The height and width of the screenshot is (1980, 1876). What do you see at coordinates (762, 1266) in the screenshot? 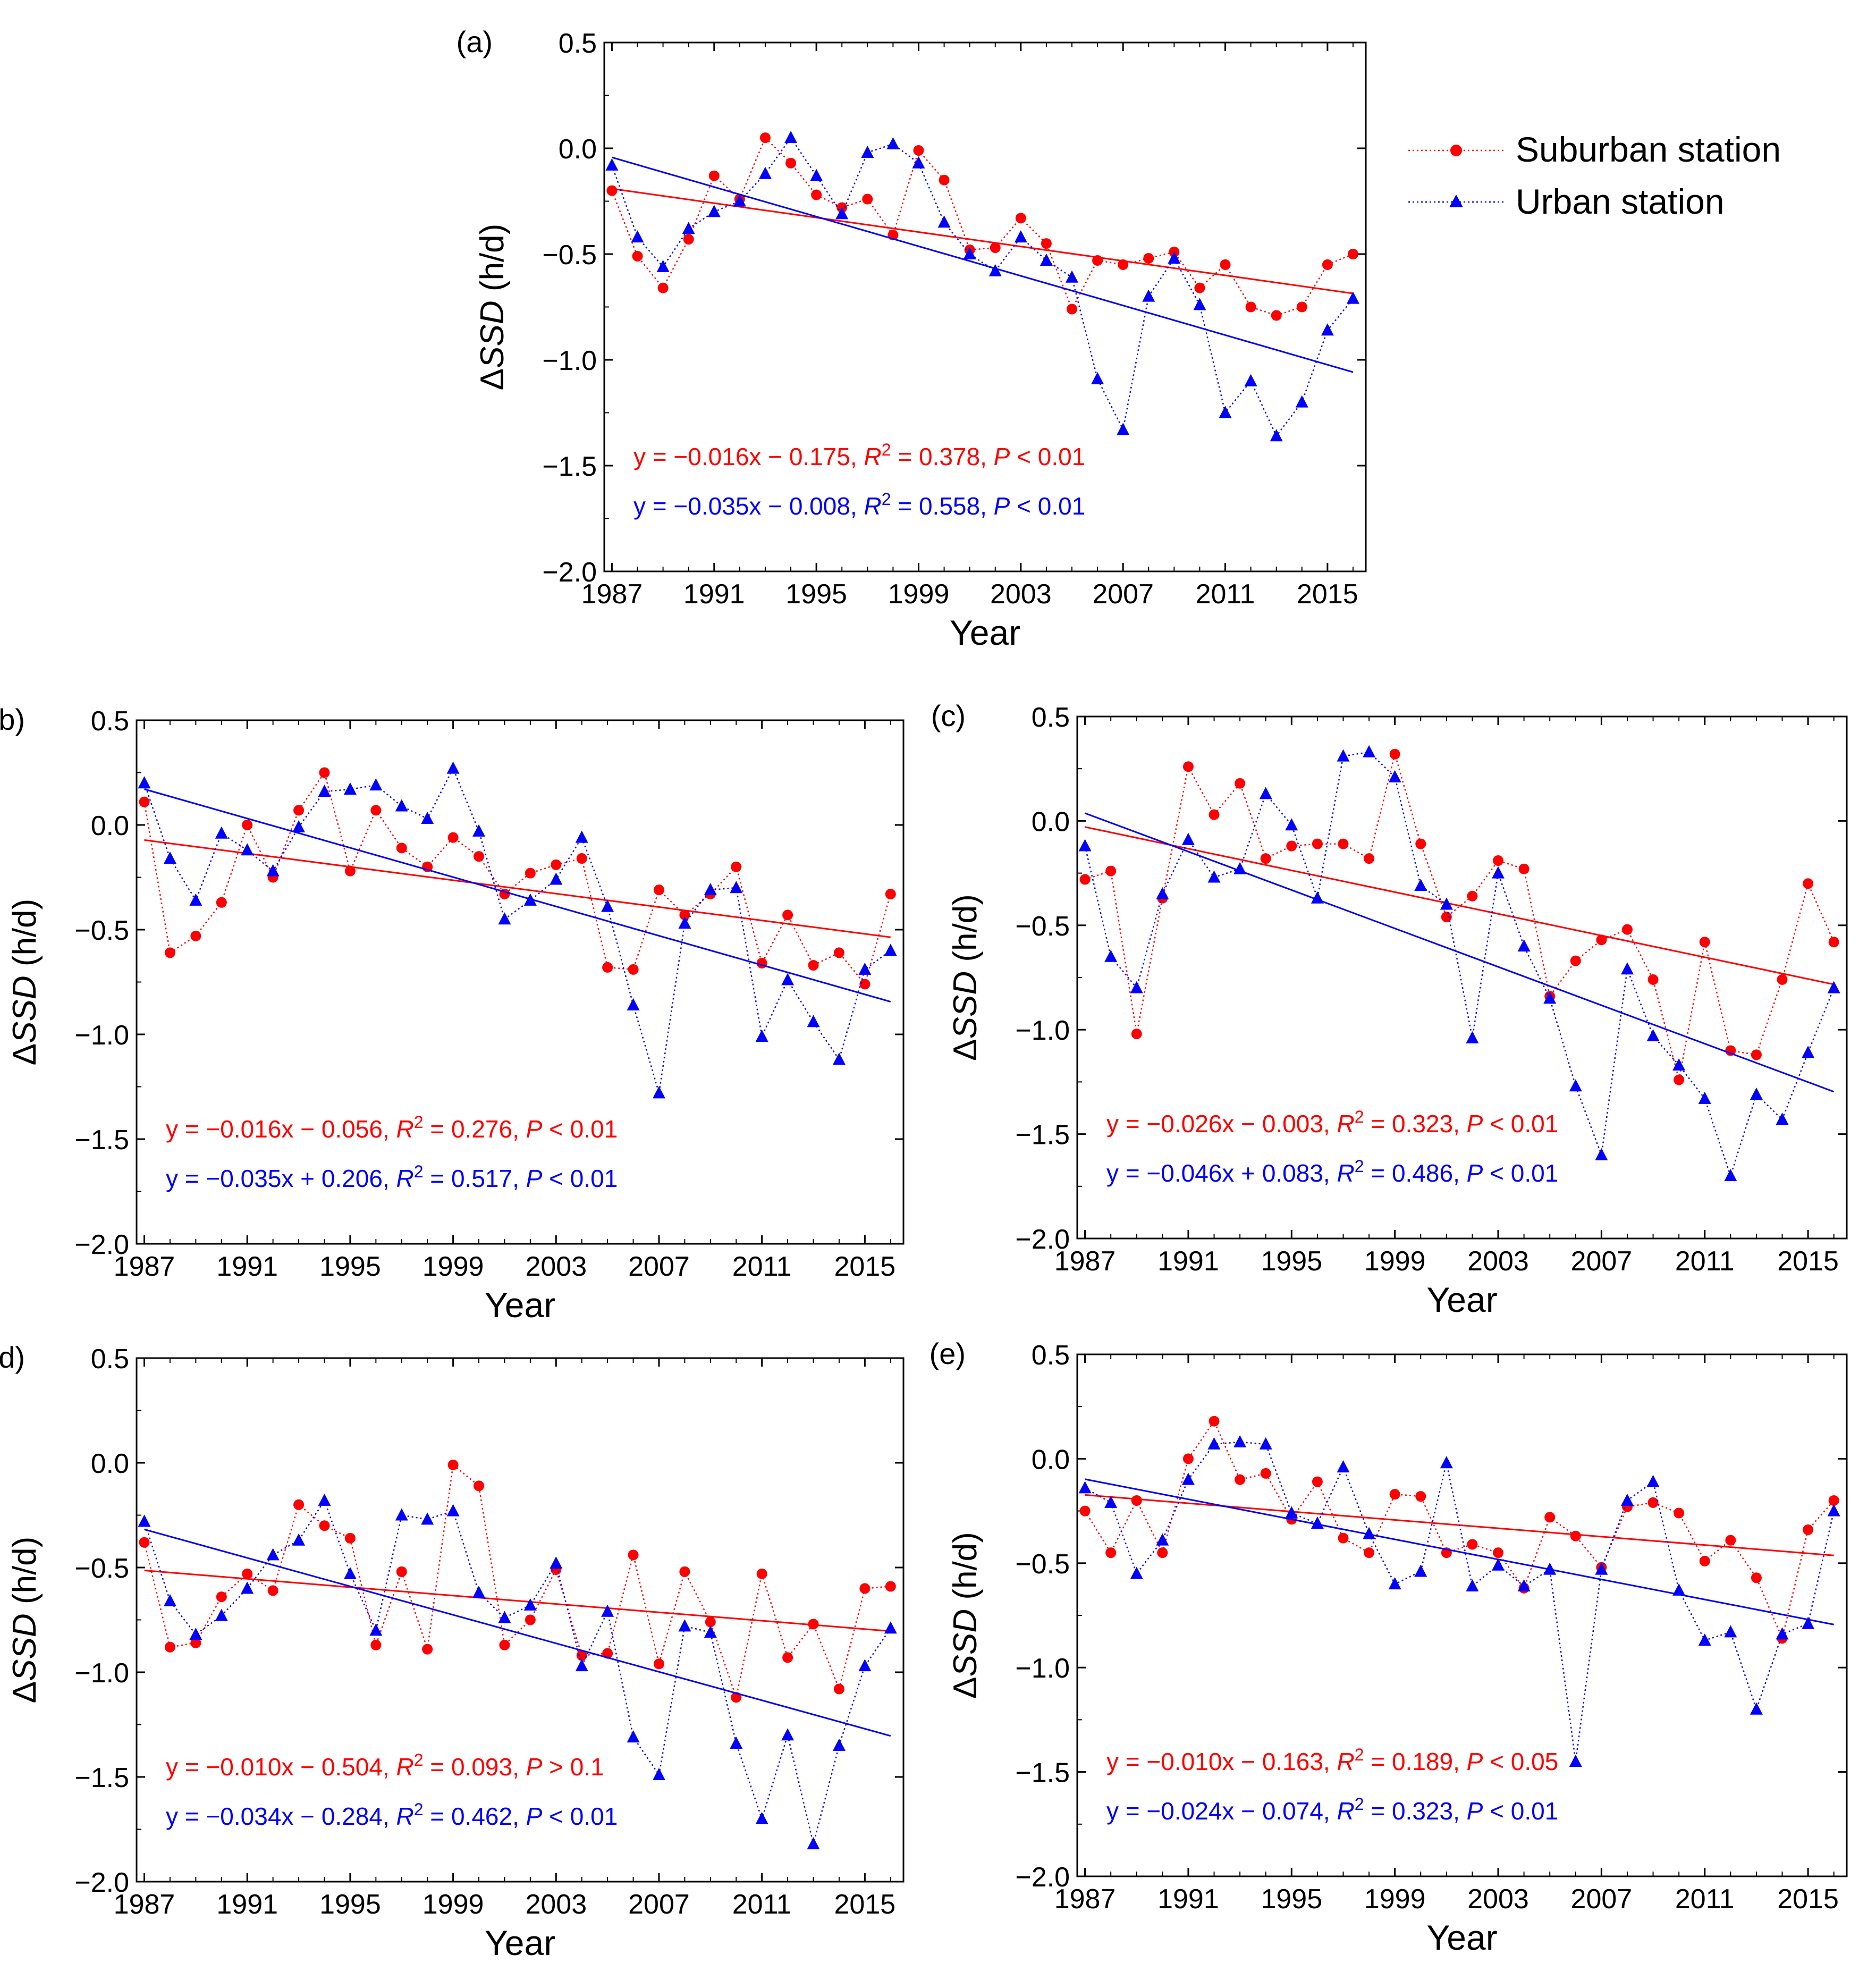
I see `panel-b-xtick-label: 2011` at bounding box center [762, 1266].